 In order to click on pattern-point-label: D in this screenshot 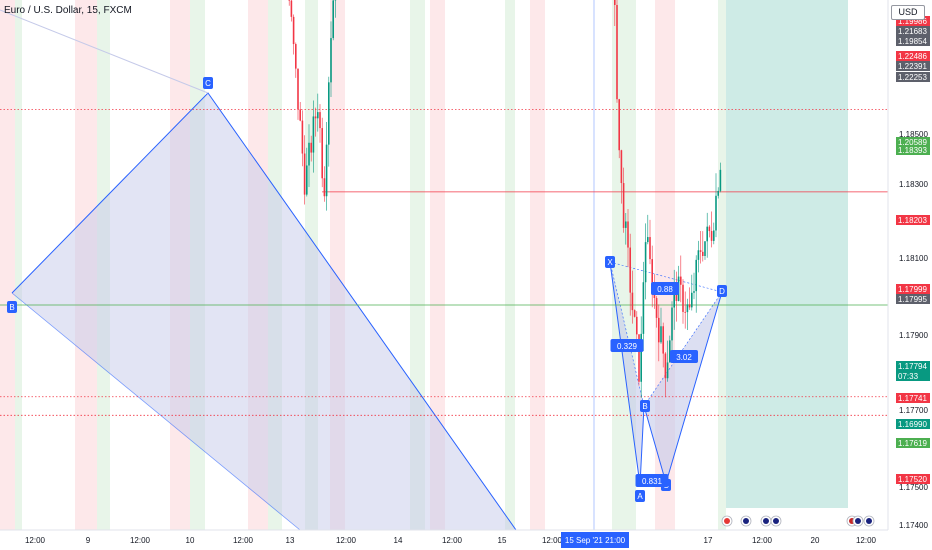, I will do `click(722, 291)`.